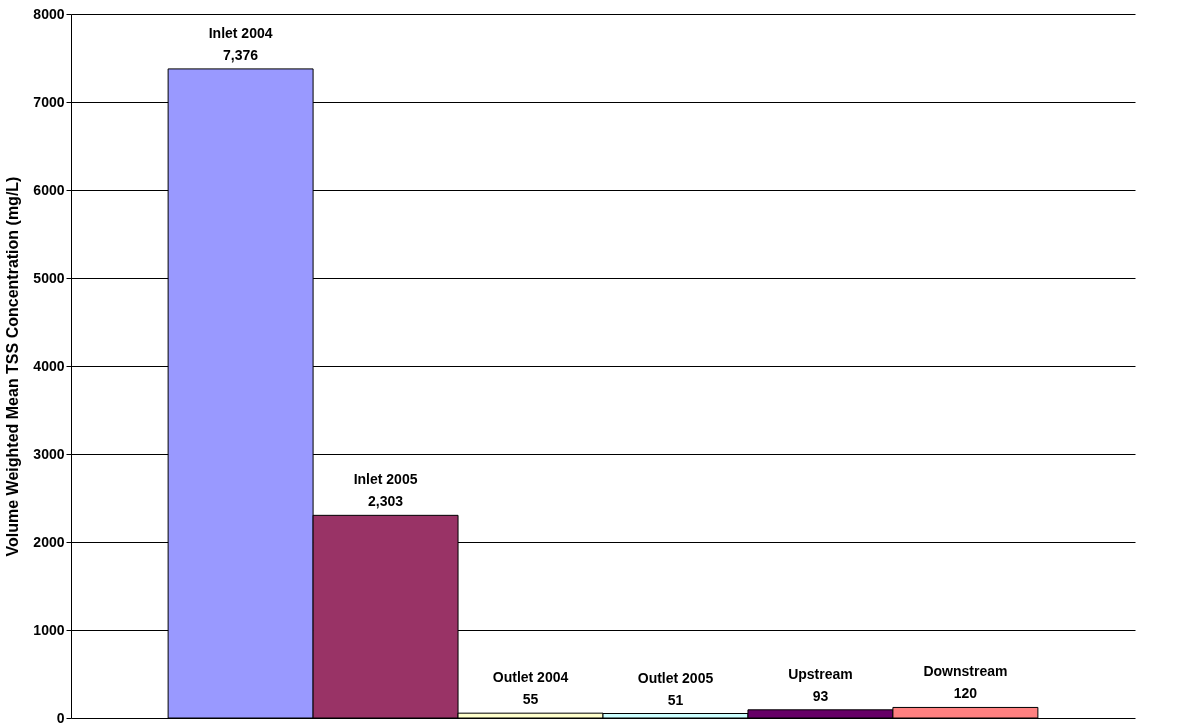 This screenshot has height=727, width=1186. What do you see at coordinates (820, 695) in the screenshot?
I see `data-label: 93` at bounding box center [820, 695].